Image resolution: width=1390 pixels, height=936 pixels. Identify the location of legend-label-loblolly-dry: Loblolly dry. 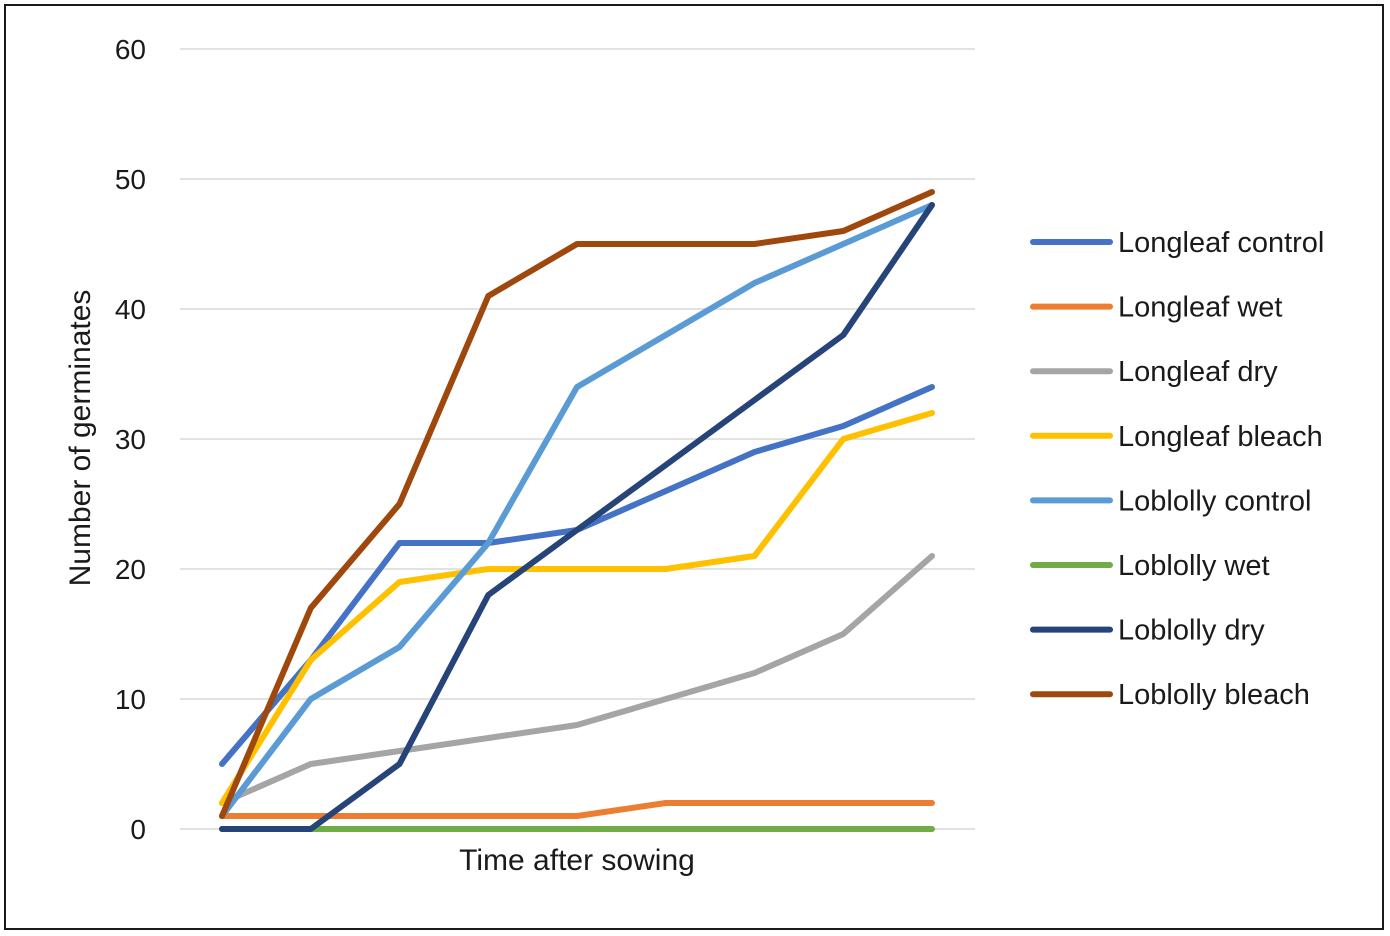
(1191, 631).